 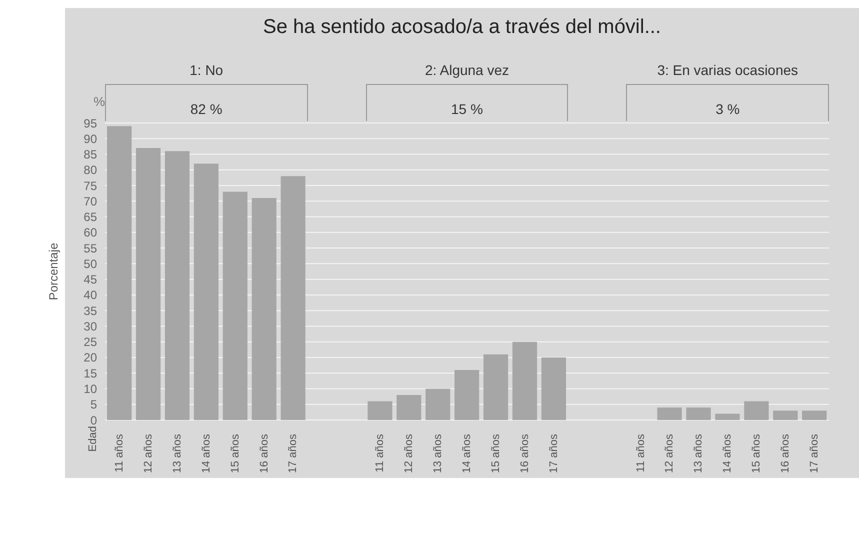 I want to click on y-tick-label: 80, so click(x=91, y=170).